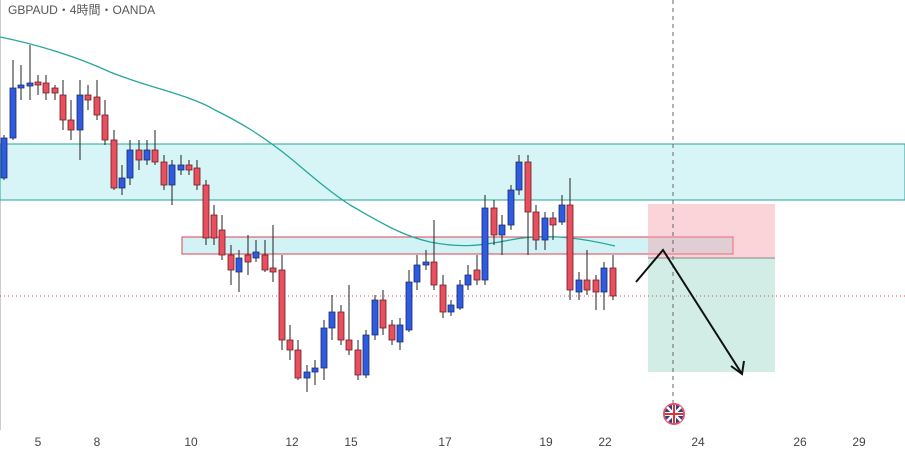  Describe the element at coordinates (689, 311) in the screenshot. I see `forecast-arrow` at that location.